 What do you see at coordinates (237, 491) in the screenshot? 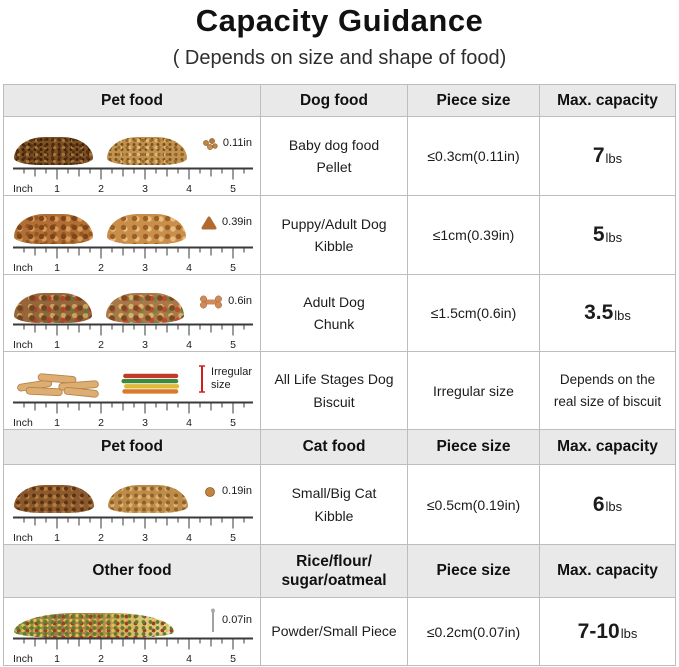
I see `piece-size-label: 0.19in` at bounding box center [237, 491].